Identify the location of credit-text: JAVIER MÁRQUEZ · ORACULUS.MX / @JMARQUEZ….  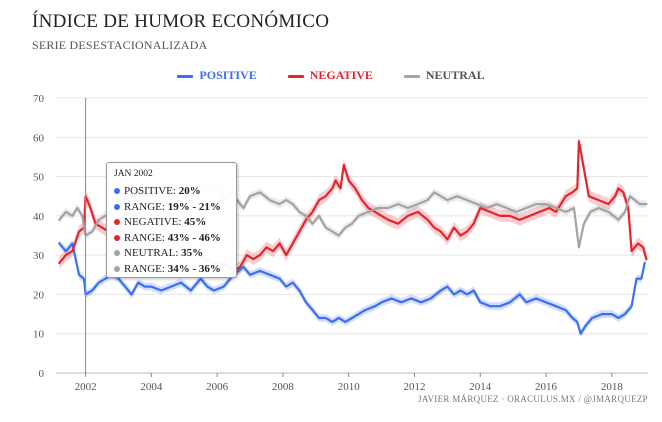
(533, 399).